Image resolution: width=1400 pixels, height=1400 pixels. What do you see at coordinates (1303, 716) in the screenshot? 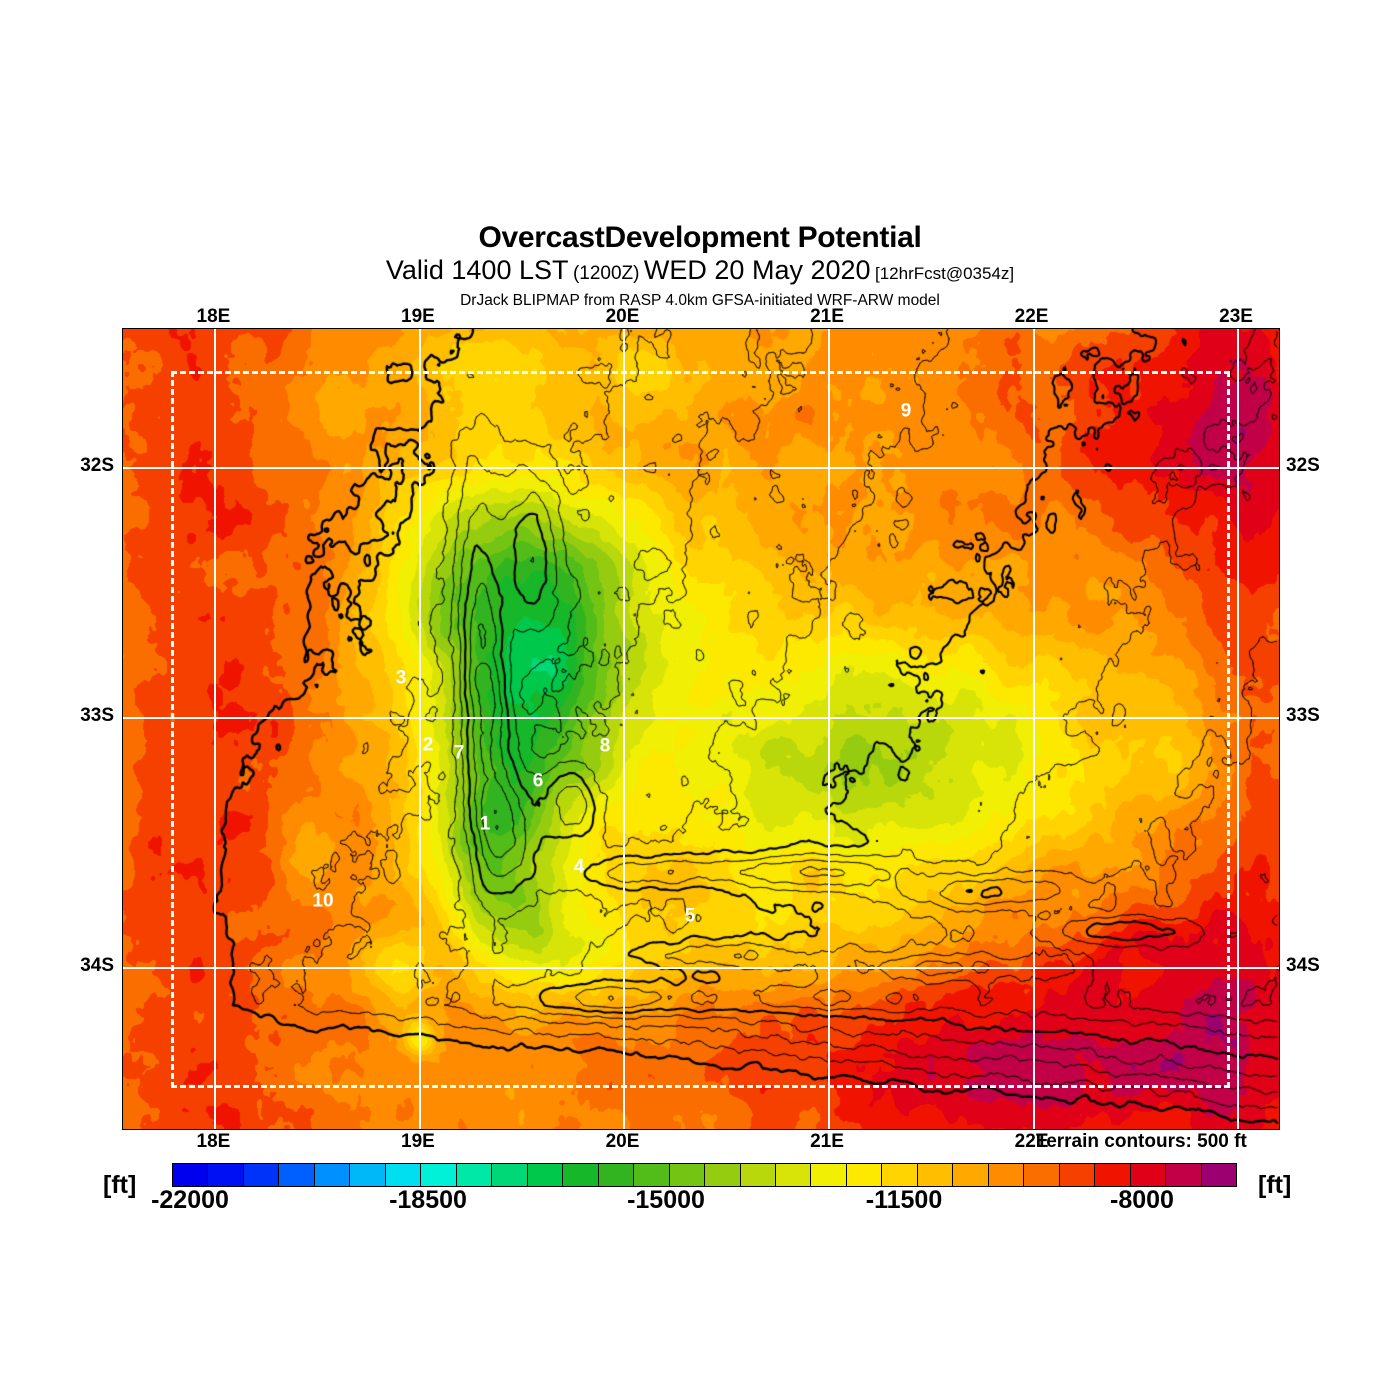
I see `lat-label-right-33S: 33S` at bounding box center [1303, 716].